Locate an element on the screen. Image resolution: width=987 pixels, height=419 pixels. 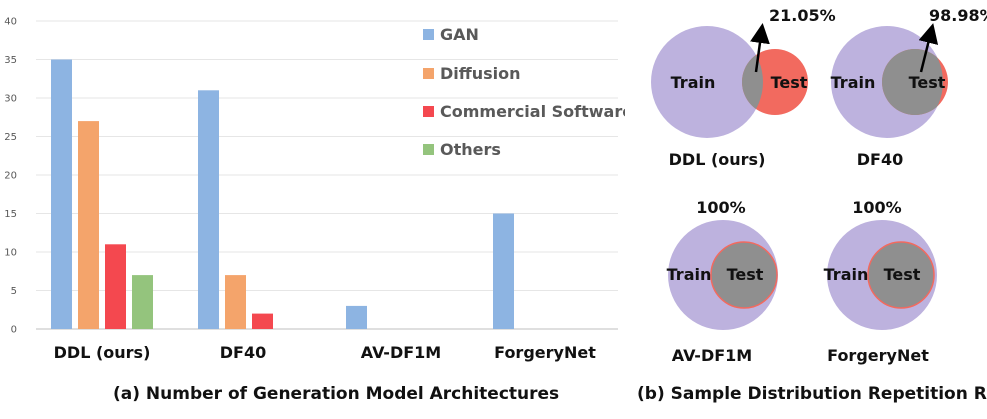
y-tick-label: 30 is located at coordinates (10, 99).